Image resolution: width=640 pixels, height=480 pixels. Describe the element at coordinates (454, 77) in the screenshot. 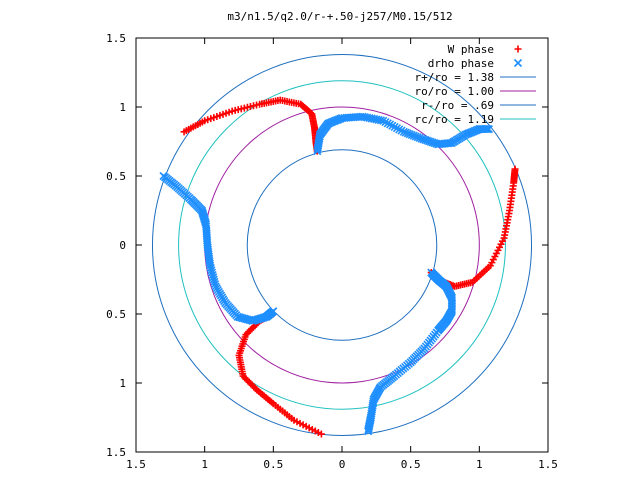

I see `legend-label: r+/ro = 1.38` at that location.